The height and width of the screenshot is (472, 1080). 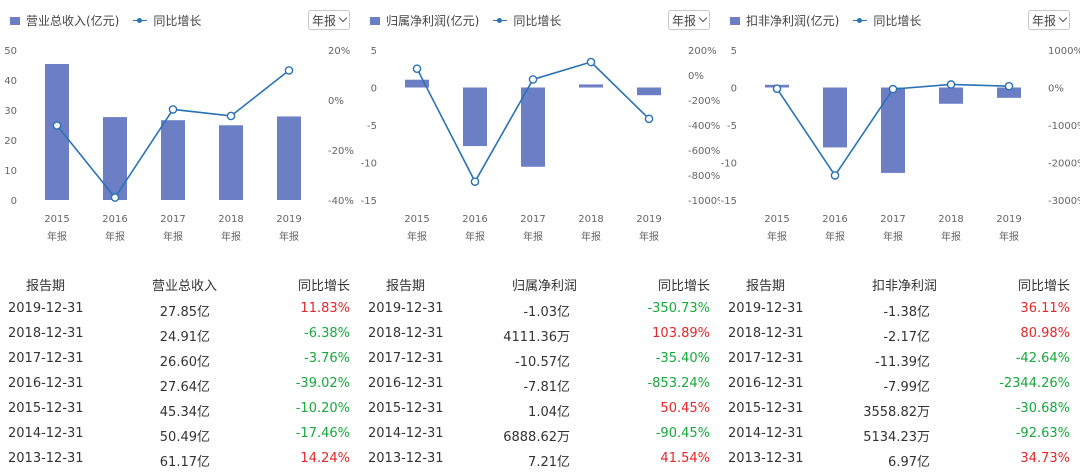 I want to click on period-cell: 2018-12-31, so click(x=46, y=333).